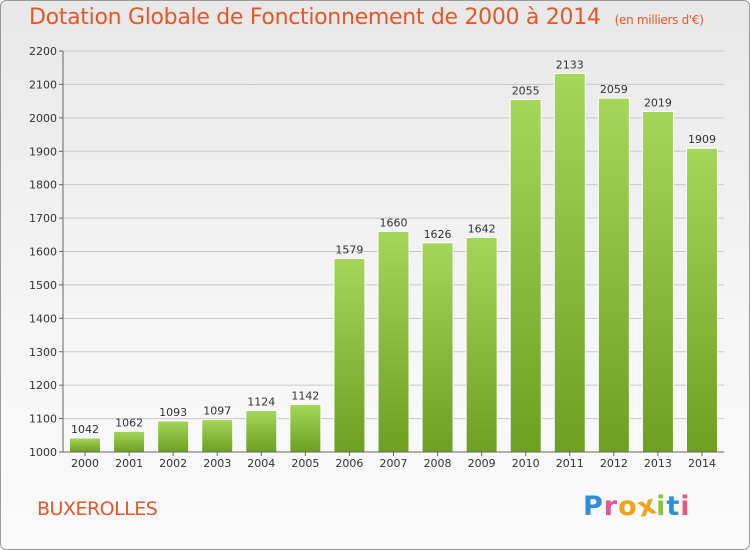  I want to click on data-label-2005: 1142, so click(305, 396).